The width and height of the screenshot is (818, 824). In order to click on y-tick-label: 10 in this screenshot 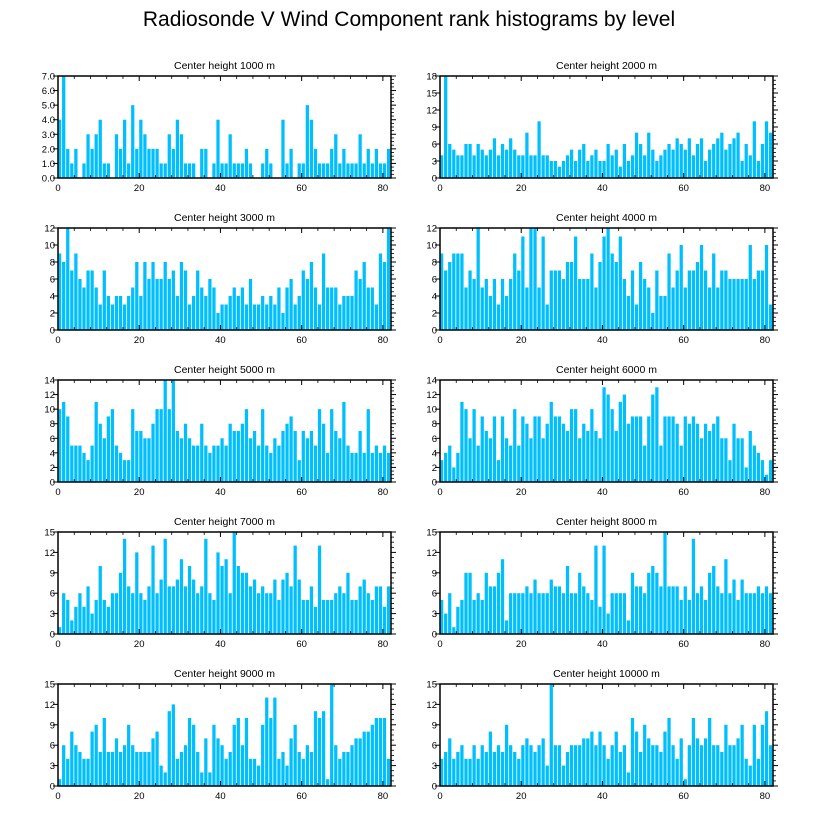, I will do `click(431, 246)`.